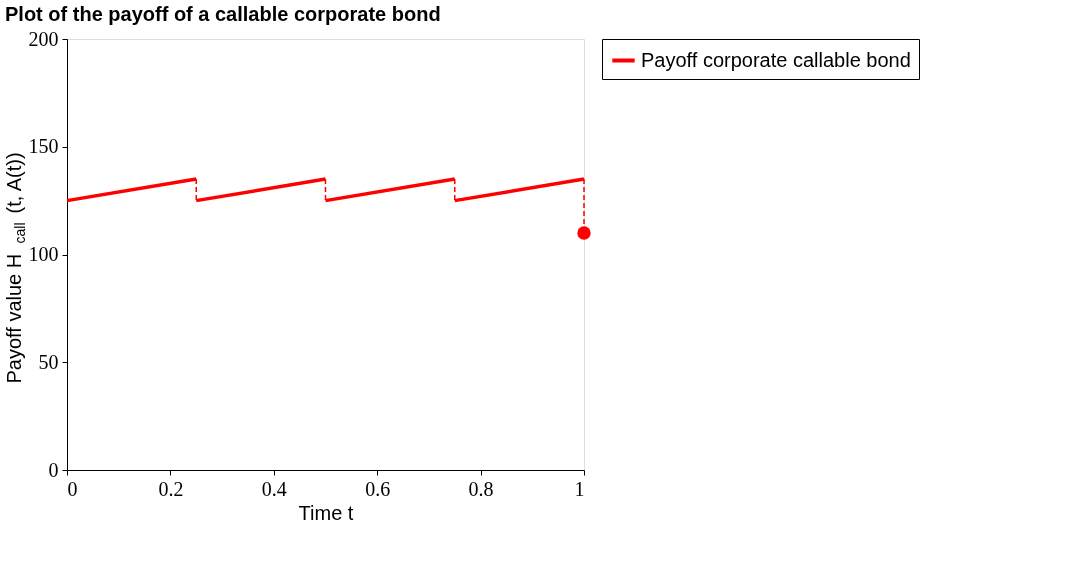 The height and width of the screenshot is (562, 1081). What do you see at coordinates (274, 488) in the screenshot?
I see `x-tick-label: 0.4` at bounding box center [274, 488].